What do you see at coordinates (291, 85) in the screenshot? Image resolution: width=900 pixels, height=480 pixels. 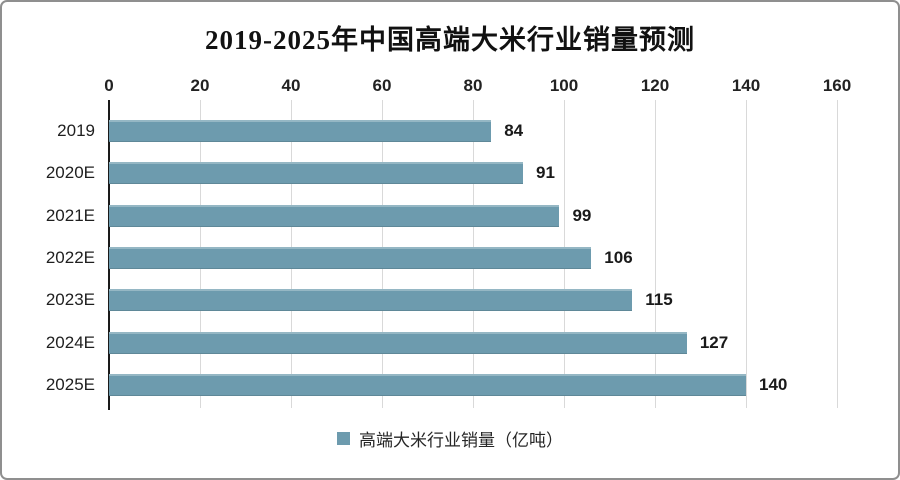 I see `x-tick-label: 40` at bounding box center [291, 85].